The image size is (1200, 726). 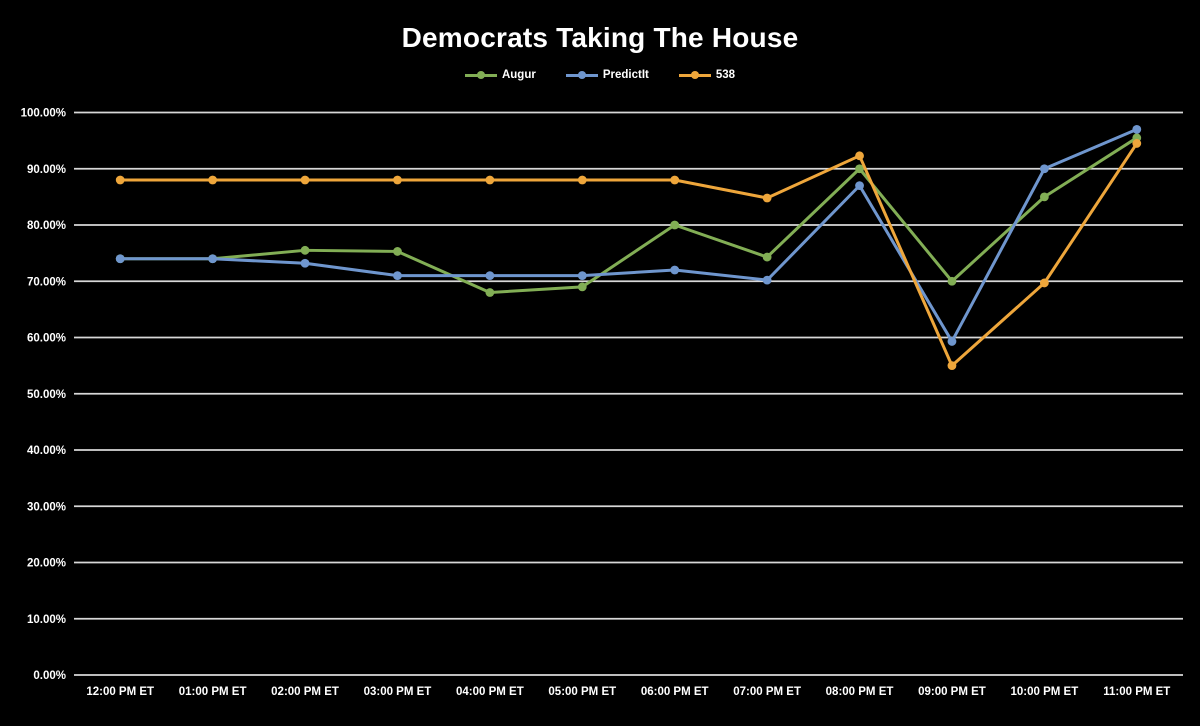 I want to click on y-axis-tick-label: 90.00%, so click(x=46, y=170).